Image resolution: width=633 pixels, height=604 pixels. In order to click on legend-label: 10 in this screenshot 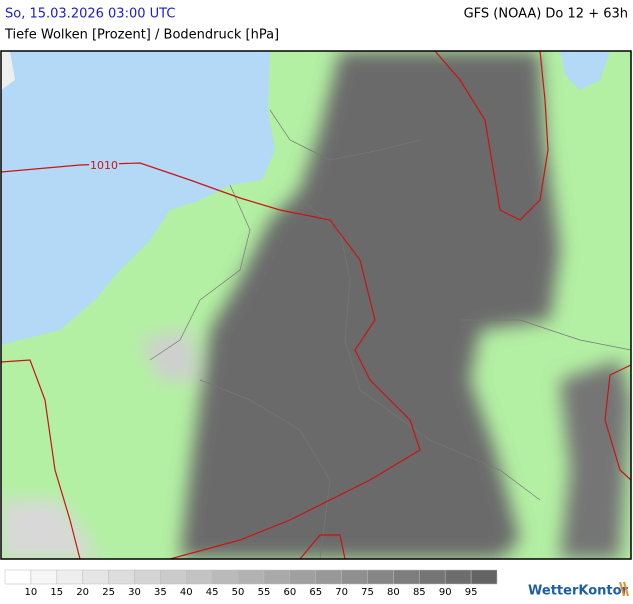, I will do `click(31, 592)`.